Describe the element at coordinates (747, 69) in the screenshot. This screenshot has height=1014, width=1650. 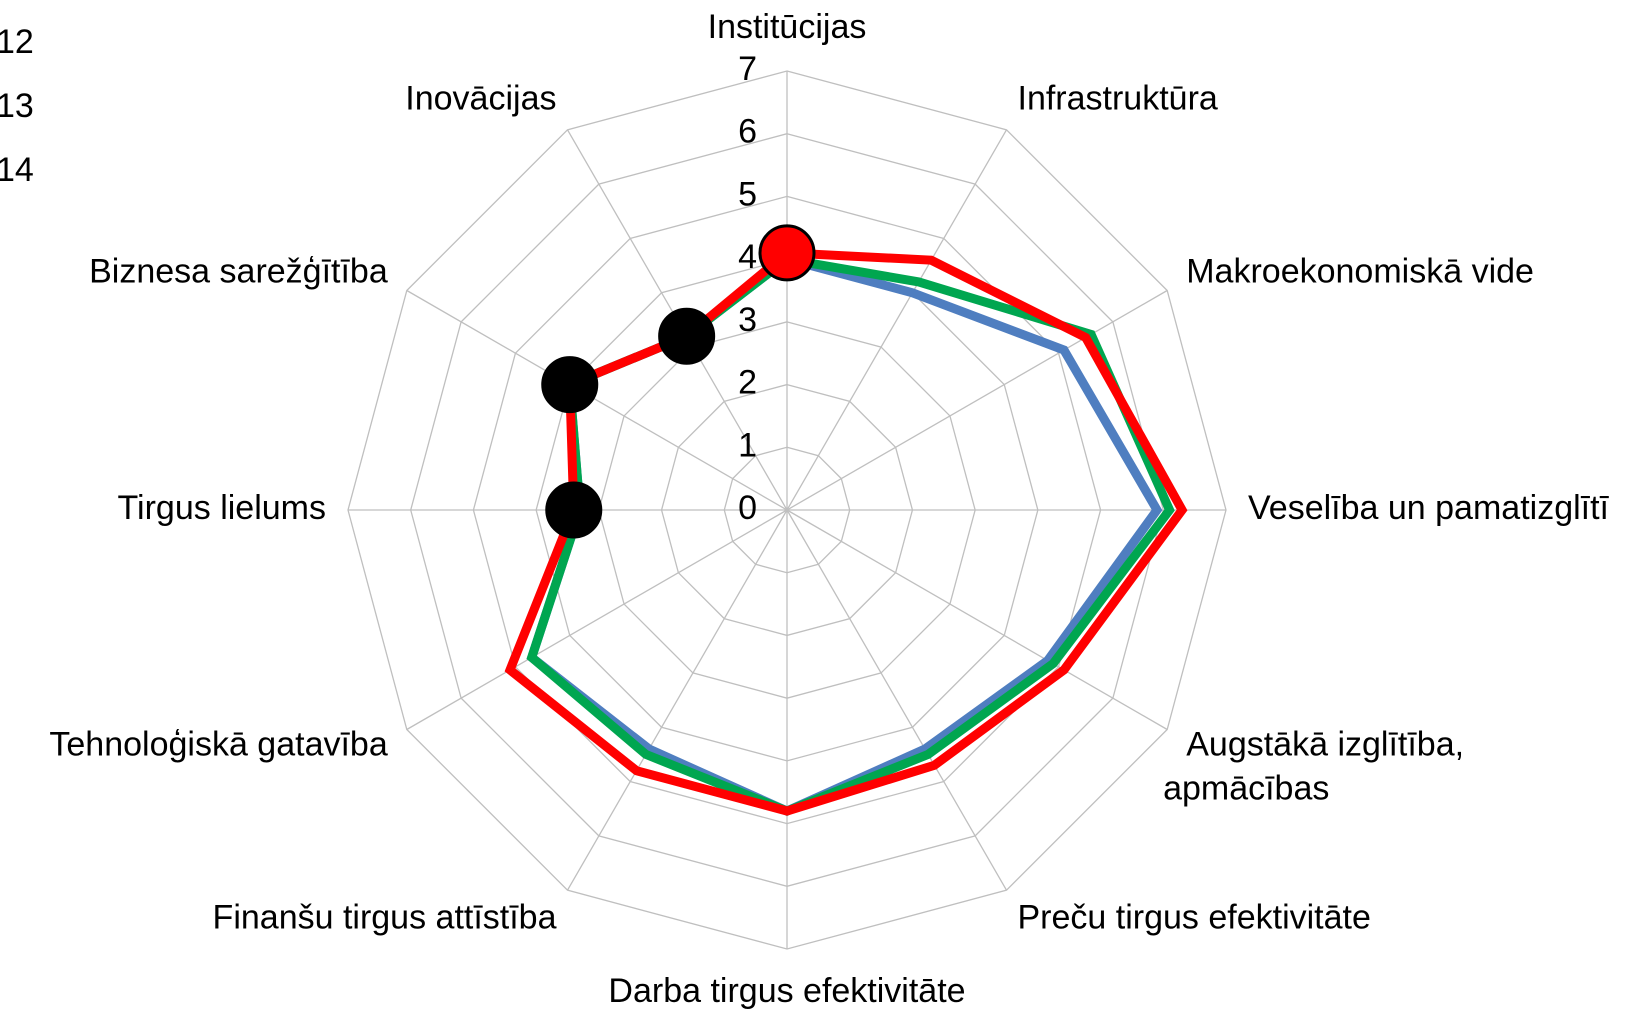
I see `r-tick-label: 7` at that location.